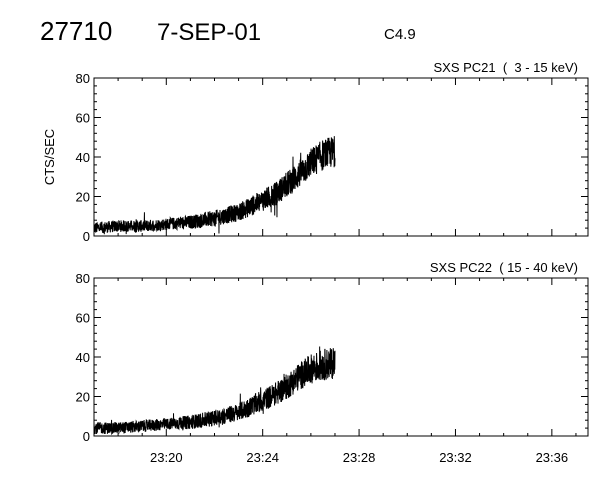 This screenshot has width=600, height=480. What do you see at coordinates (209, 32) in the screenshot?
I see `event-date: 7-SEP-01` at bounding box center [209, 32].